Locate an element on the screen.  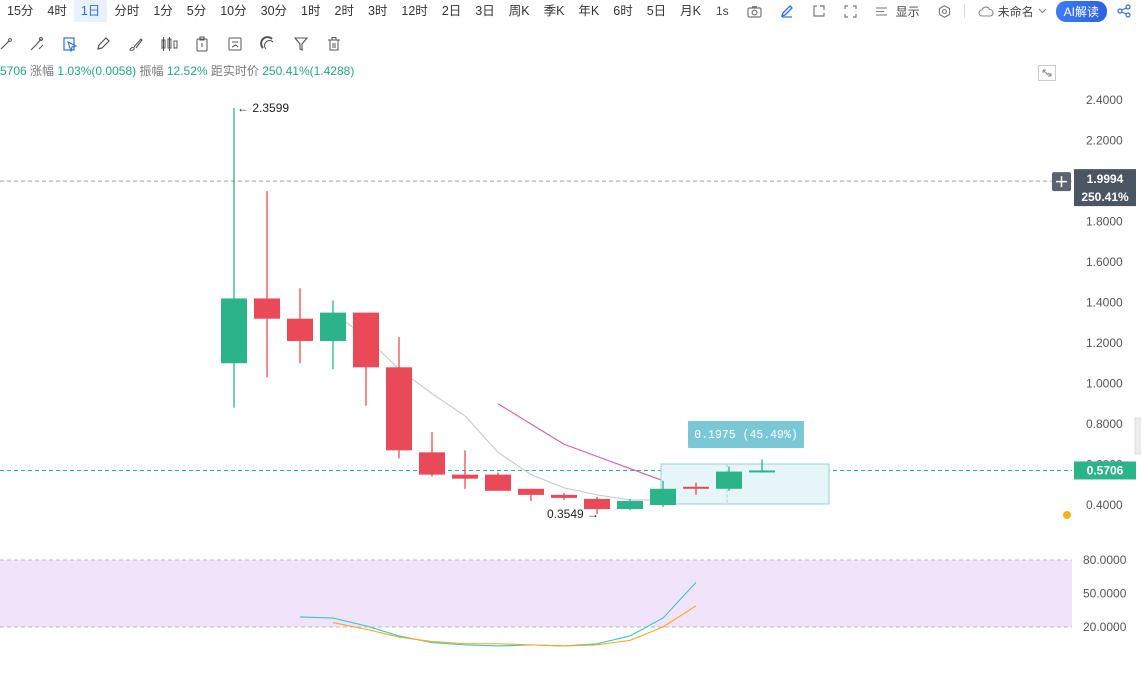
popout-icon is located at coordinates (819, 11).